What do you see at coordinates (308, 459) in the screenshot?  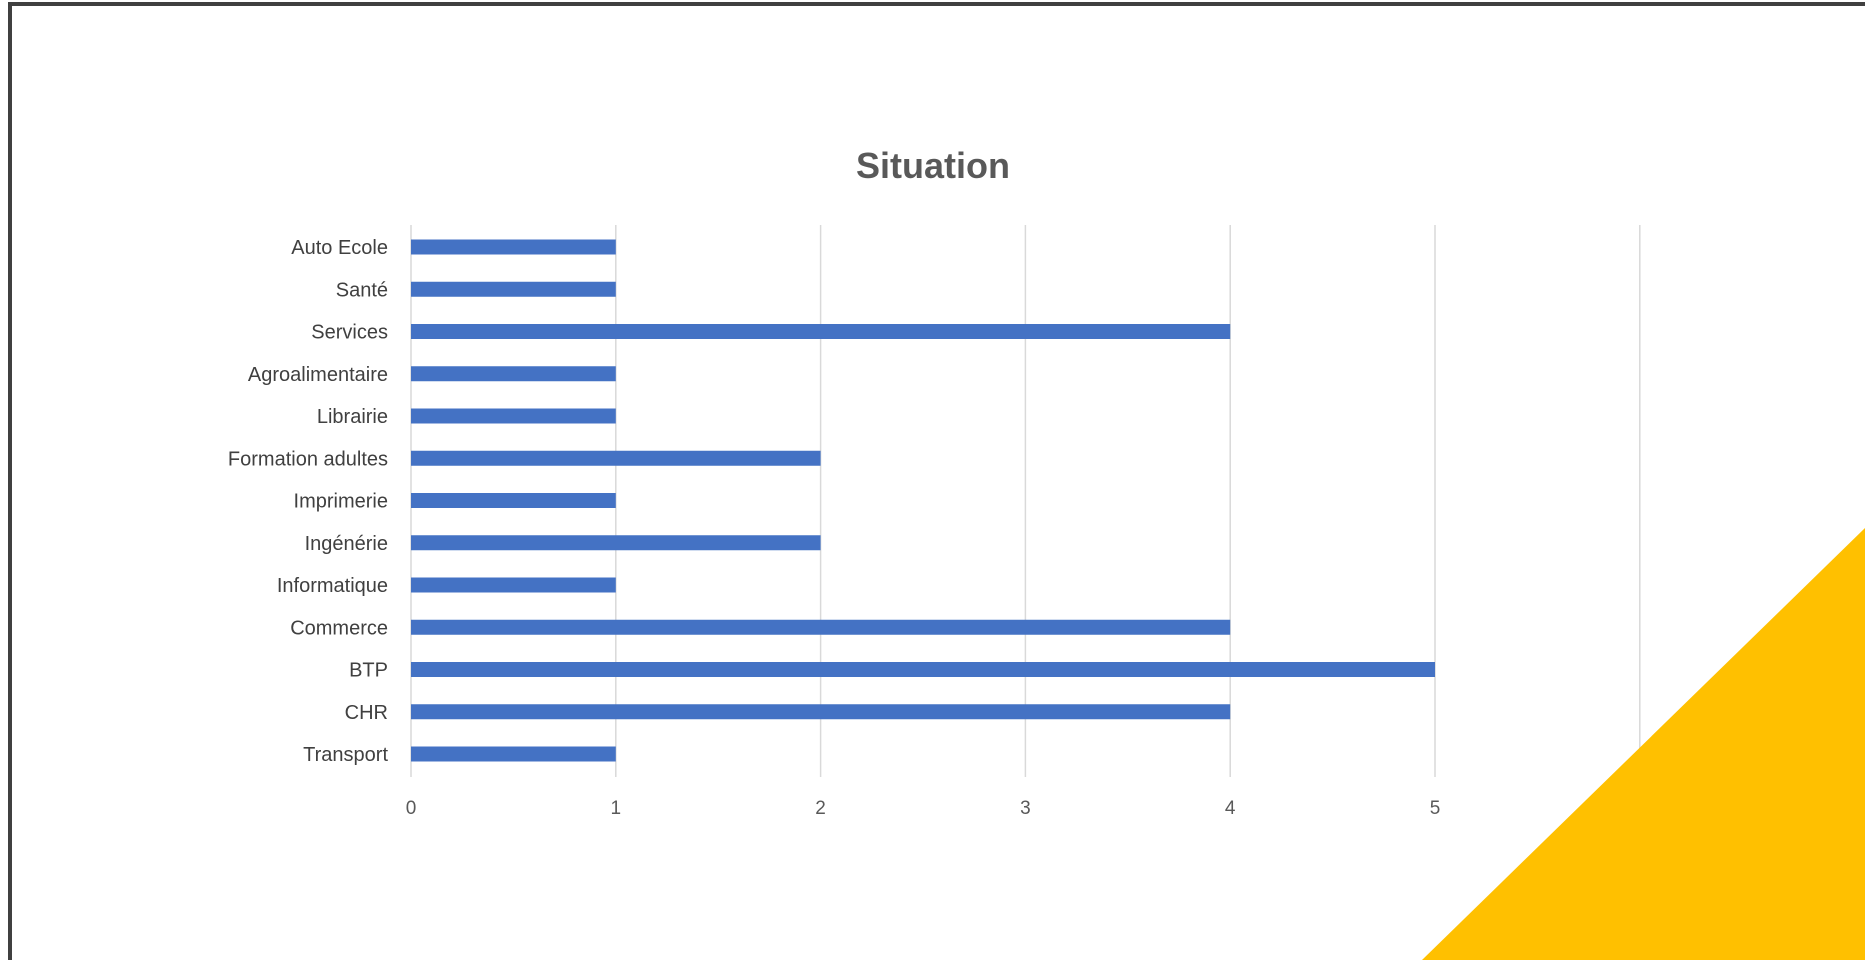 I see `category-label: Formation adultes` at bounding box center [308, 459].